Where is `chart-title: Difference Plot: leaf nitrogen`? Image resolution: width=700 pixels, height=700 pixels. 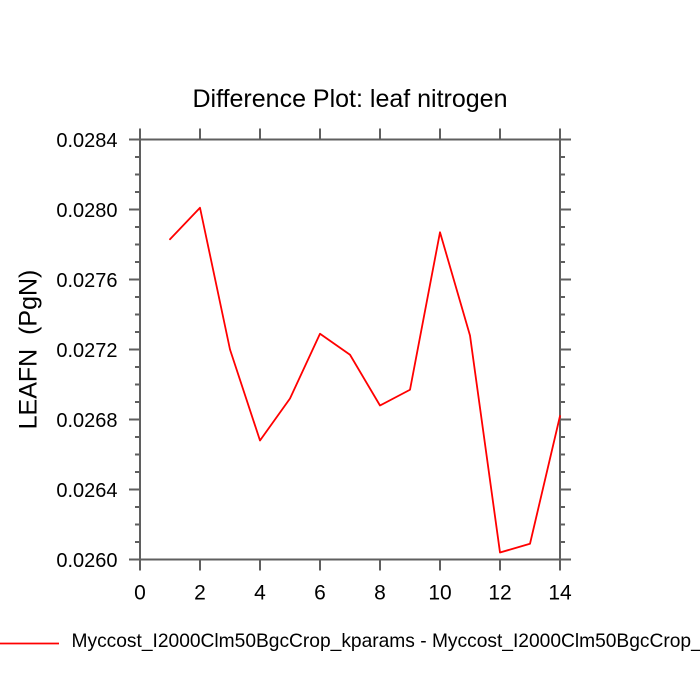
chart-title: Difference Plot: leaf nitrogen is located at coordinates (349, 99).